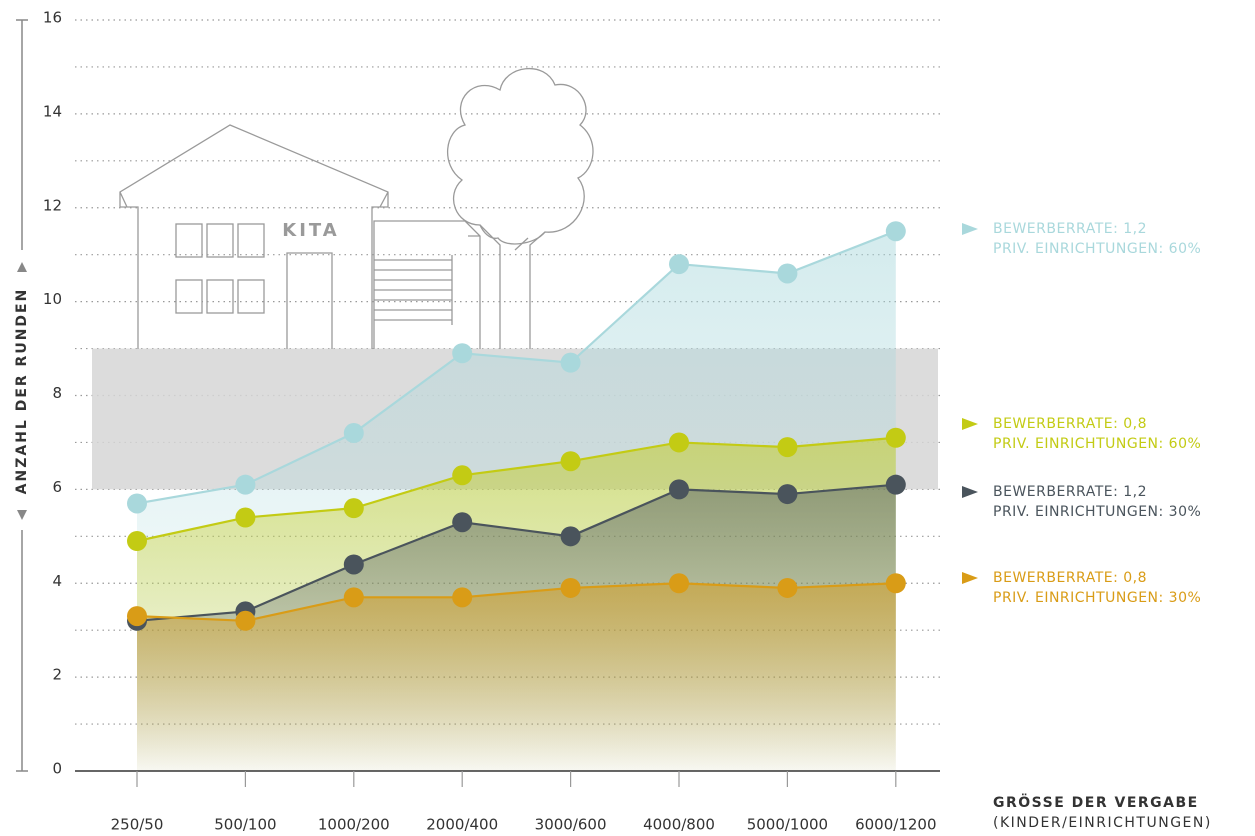  I want to click on x-tick-label: 2000/400, so click(462, 825).